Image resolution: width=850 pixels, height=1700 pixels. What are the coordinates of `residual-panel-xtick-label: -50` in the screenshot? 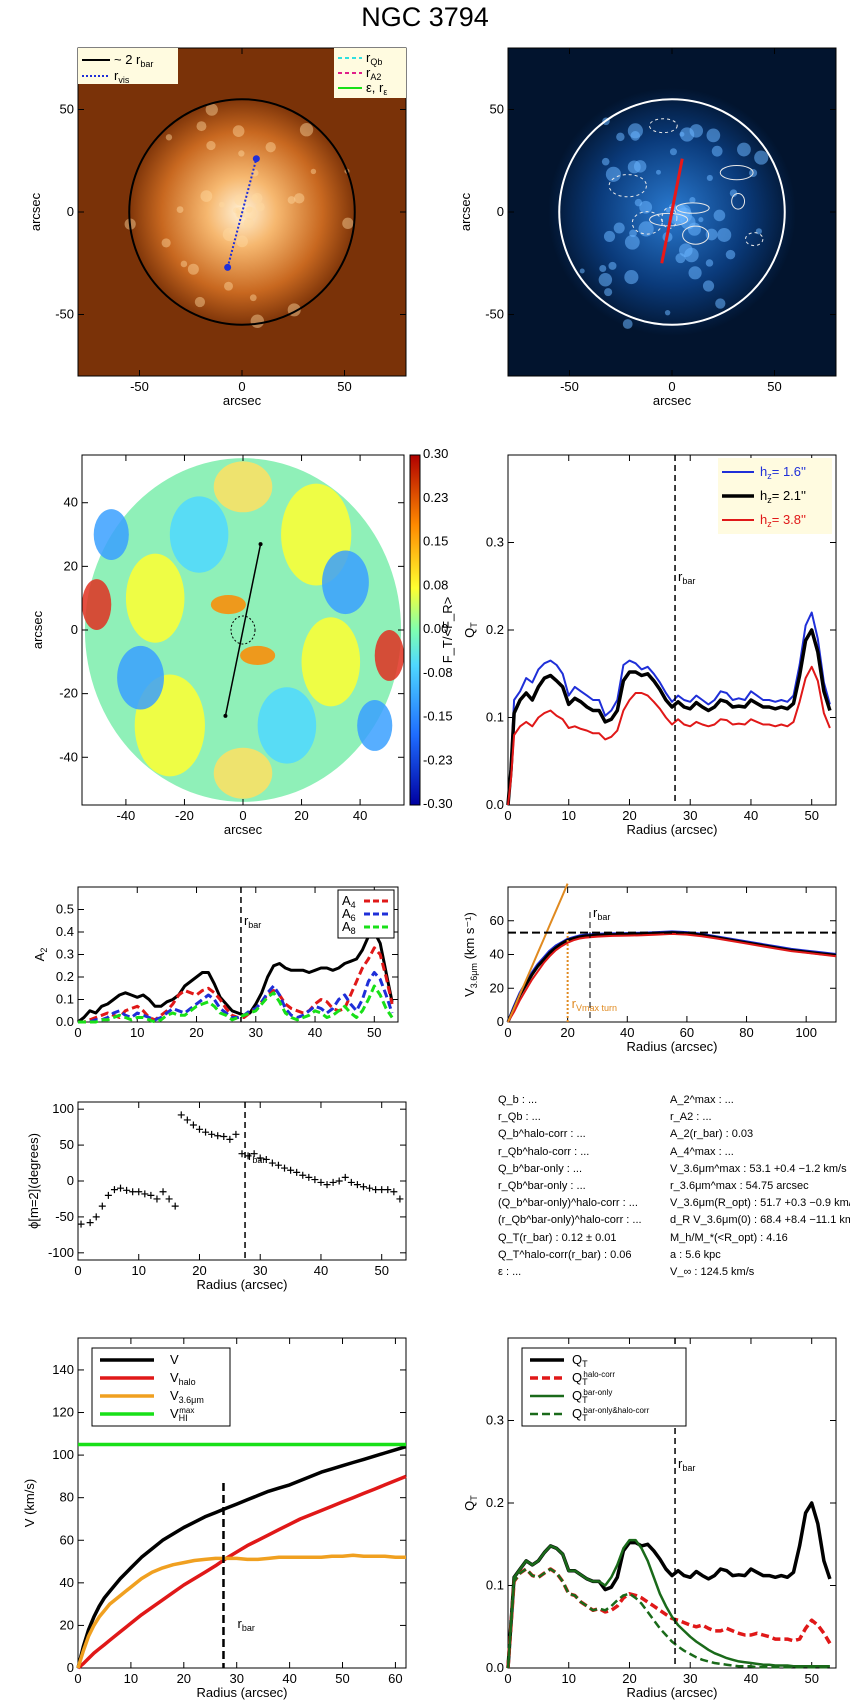 It's located at (569, 386).